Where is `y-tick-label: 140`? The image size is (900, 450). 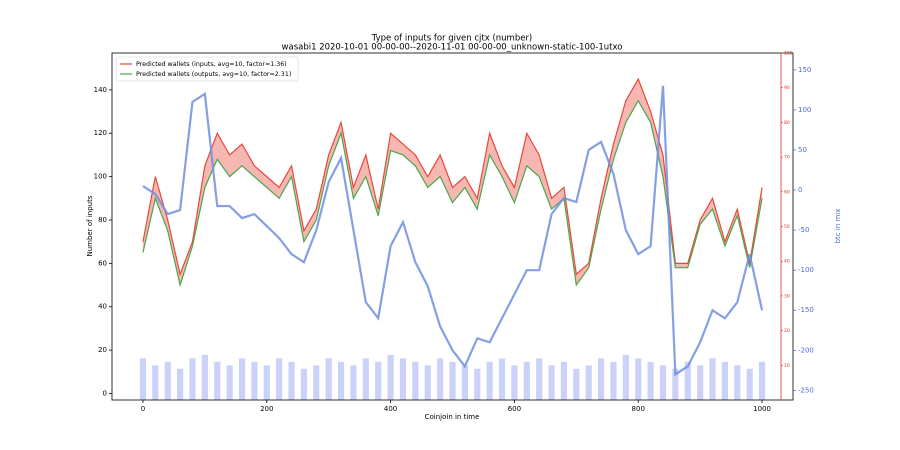 y-tick-label: 140 is located at coordinates (100, 90).